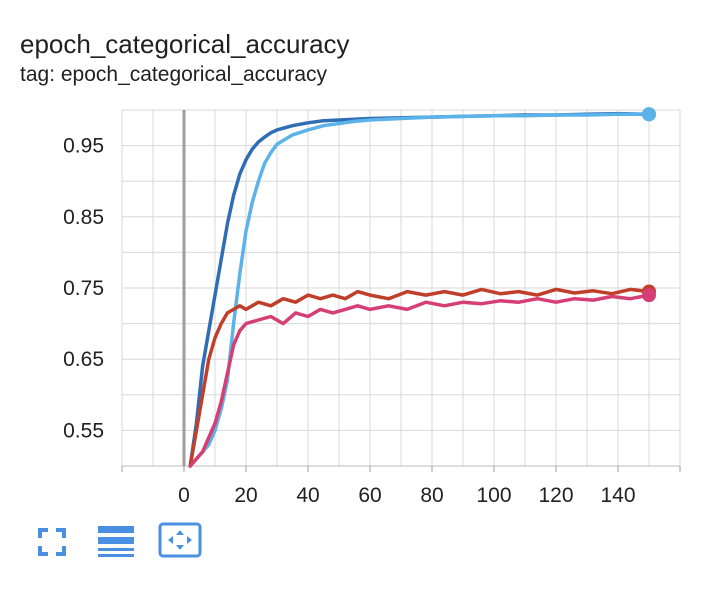 The height and width of the screenshot is (590, 714). What do you see at coordinates (83, 430) in the screenshot?
I see `y-tick-label: 0.55` at bounding box center [83, 430].